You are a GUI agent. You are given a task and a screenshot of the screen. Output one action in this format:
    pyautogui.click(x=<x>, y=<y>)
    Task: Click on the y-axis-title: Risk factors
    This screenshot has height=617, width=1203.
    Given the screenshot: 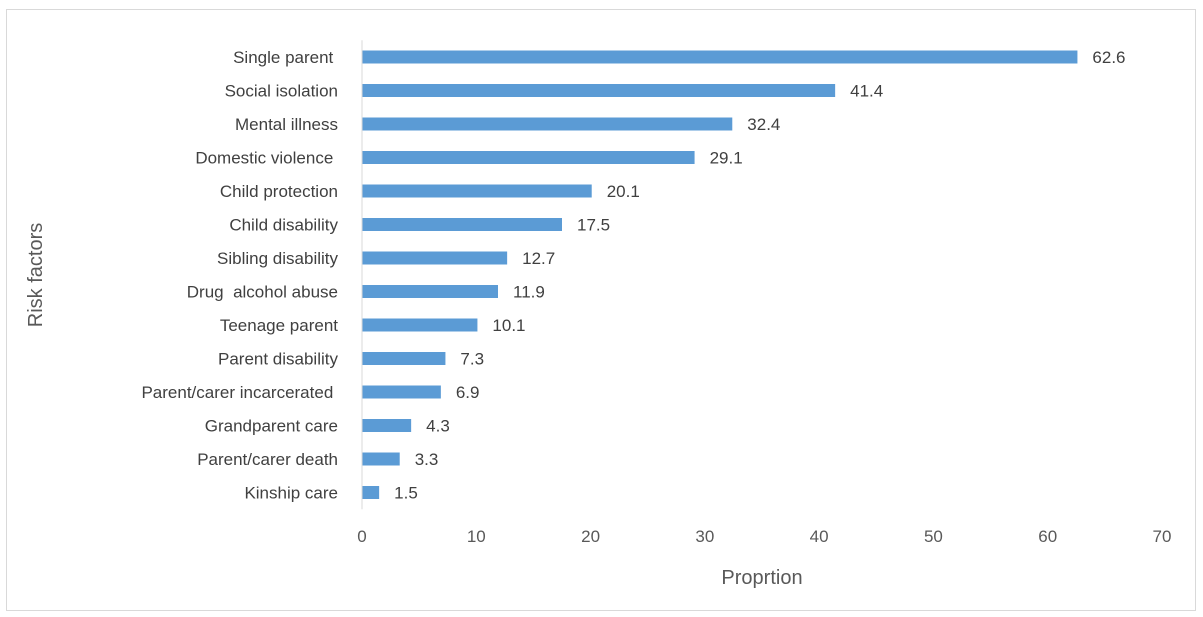 What is the action you would take?
    pyautogui.click(x=36, y=275)
    